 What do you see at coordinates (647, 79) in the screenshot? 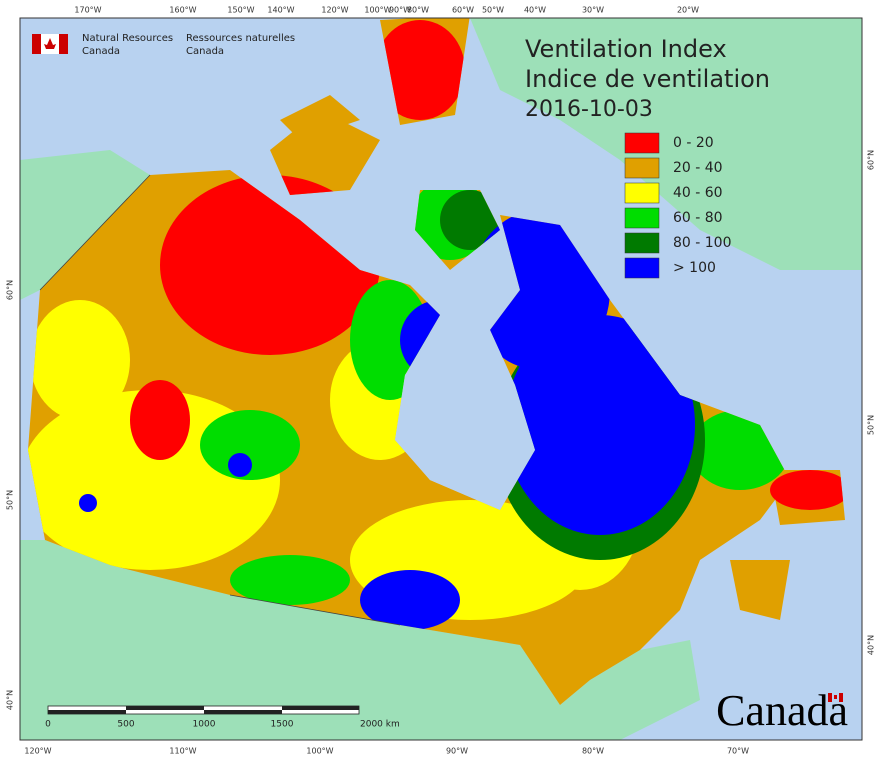
I see `title: Indice de ventilation` at bounding box center [647, 79].